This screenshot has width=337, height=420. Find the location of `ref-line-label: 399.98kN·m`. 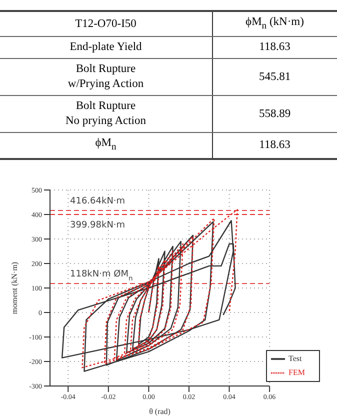

ref-line-label: 399.98kN·m is located at coordinates (98, 225).